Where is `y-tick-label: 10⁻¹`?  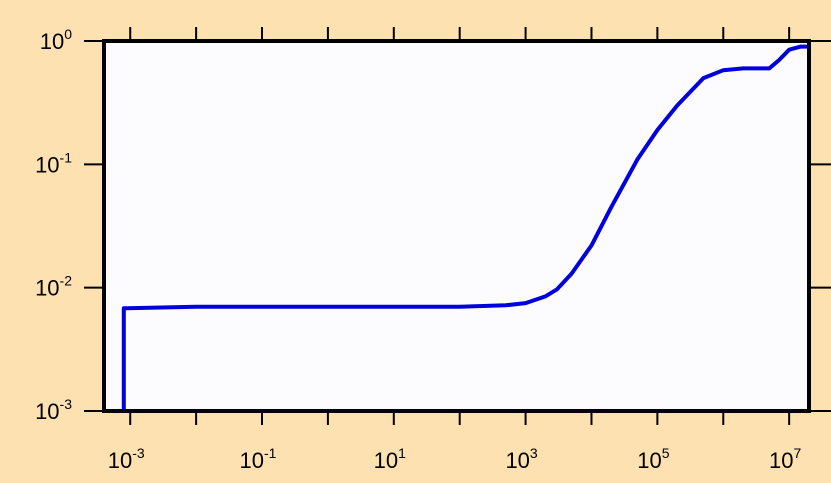
y-tick-label: 10⁻¹ is located at coordinates (53, 163).